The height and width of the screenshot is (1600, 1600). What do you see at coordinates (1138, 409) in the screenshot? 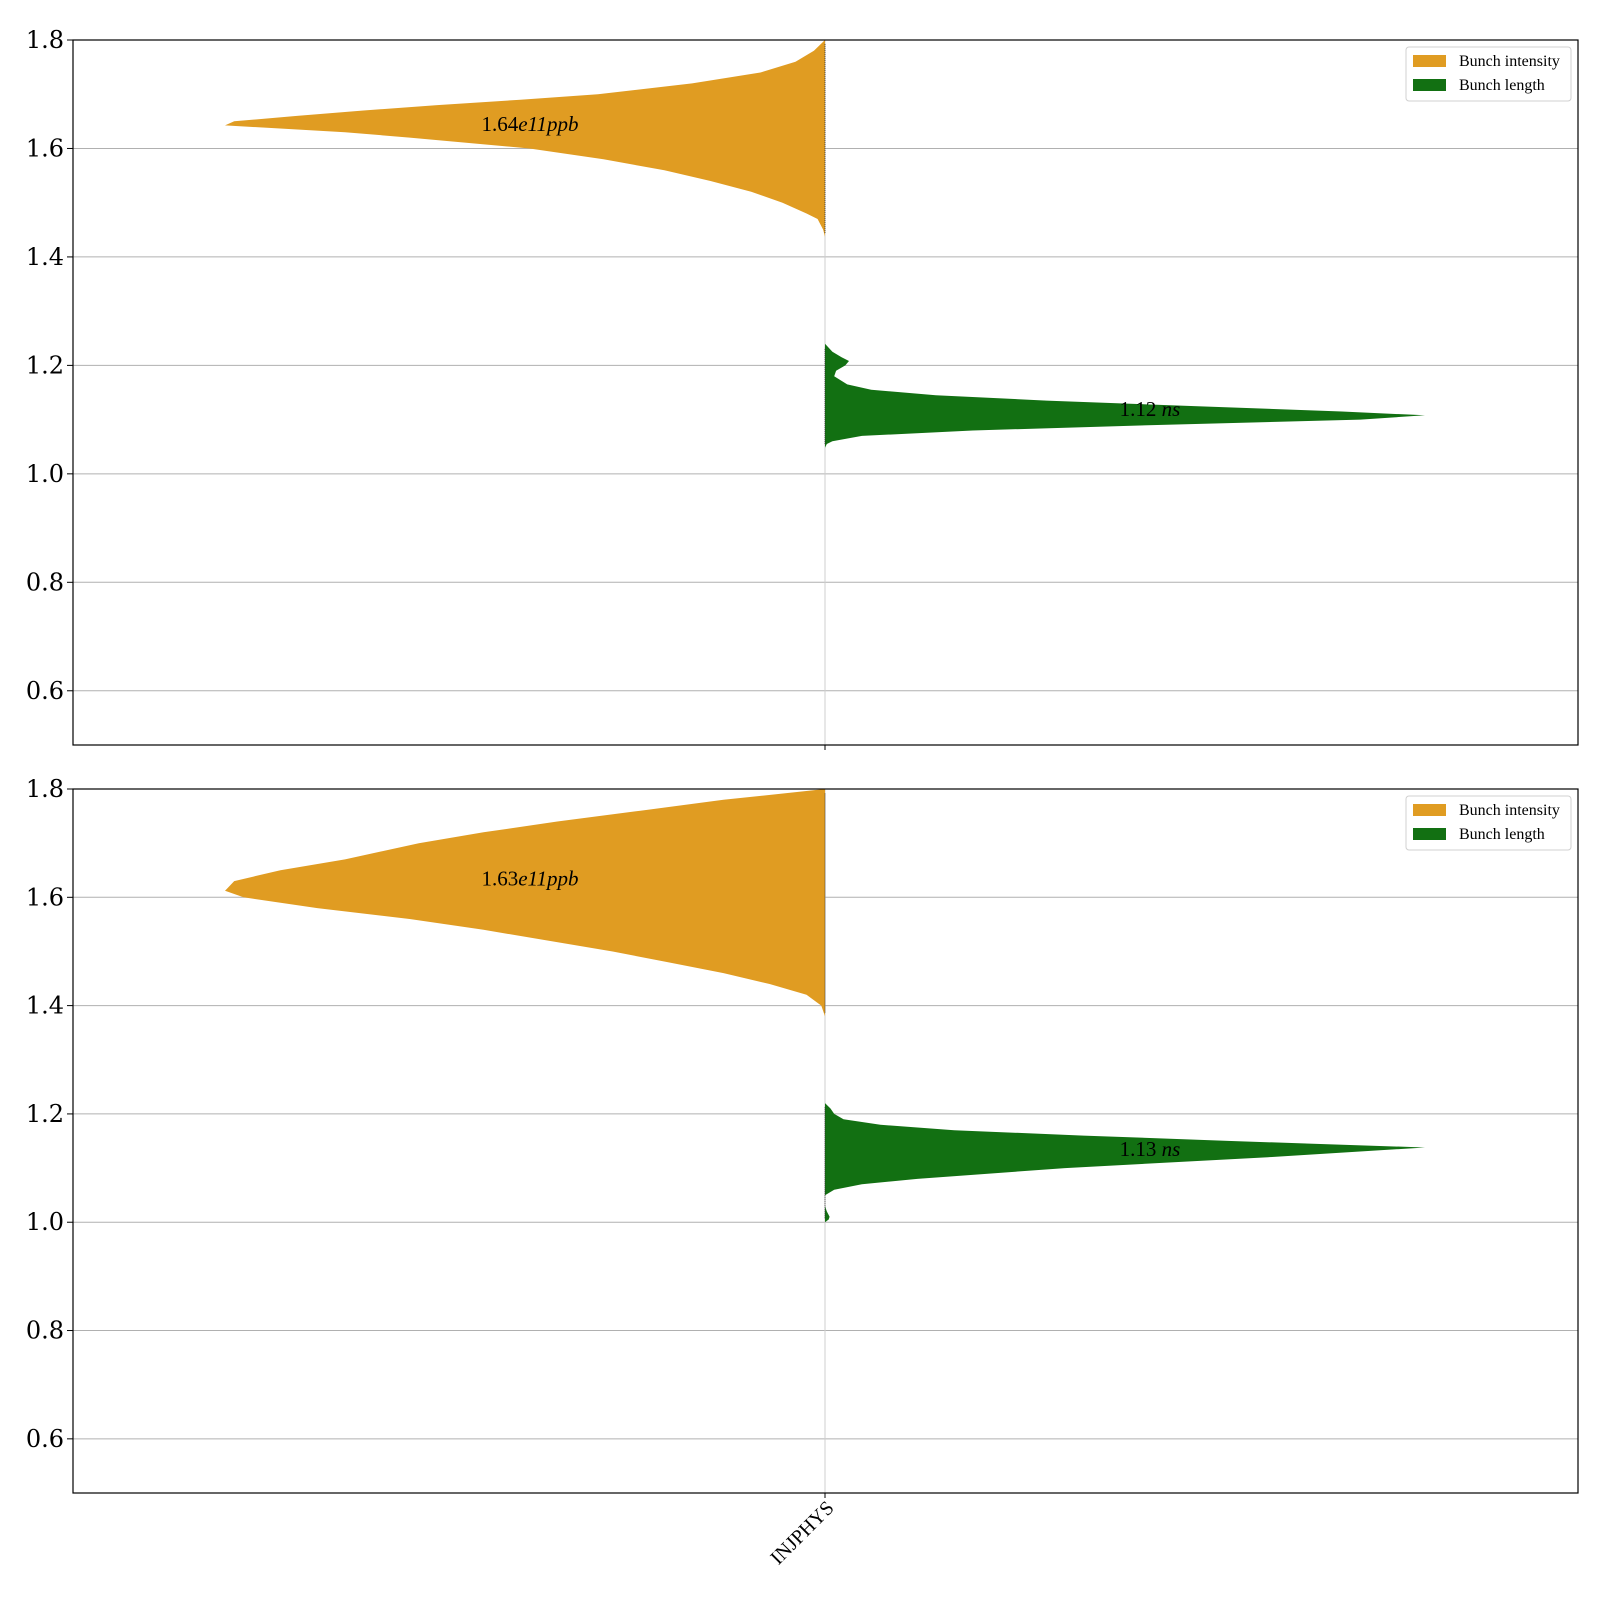
I see `median-value: 1.12` at bounding box center [1138, 409].